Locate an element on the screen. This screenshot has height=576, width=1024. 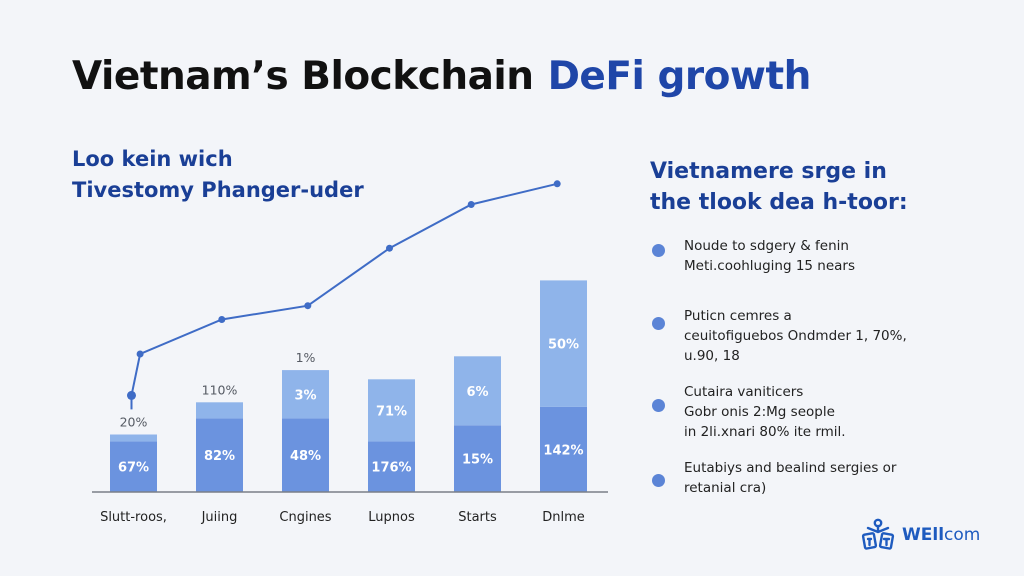
logo-text: WEllcom is located at coordinates (941, 535).